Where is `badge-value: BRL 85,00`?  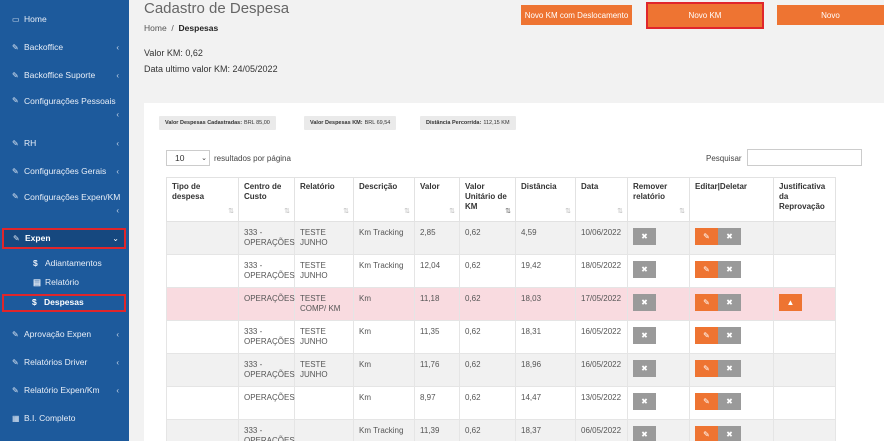 badge-value: BRL 85,00 is located at coordinates (257, 123).